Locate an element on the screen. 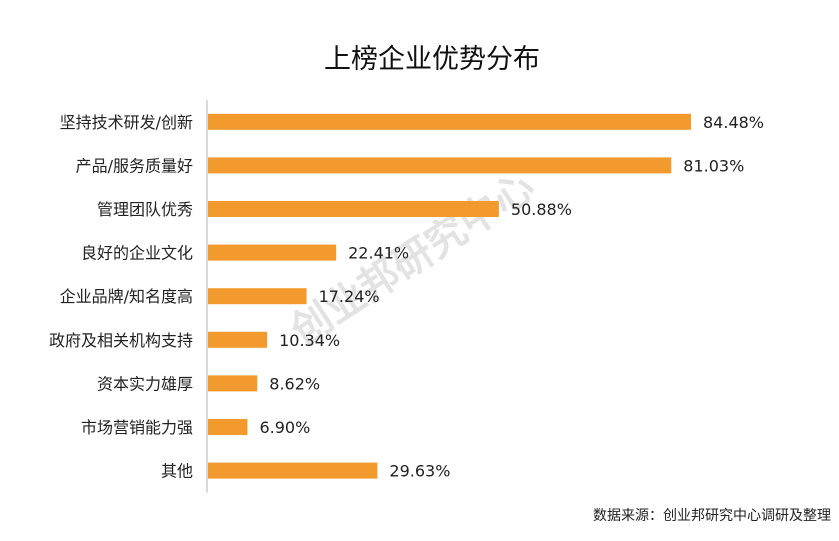 Image resolution: width=839 pixels, height=541 pixels. category-label: 政府及相关机构支持 is located at coordinates (121, 340).